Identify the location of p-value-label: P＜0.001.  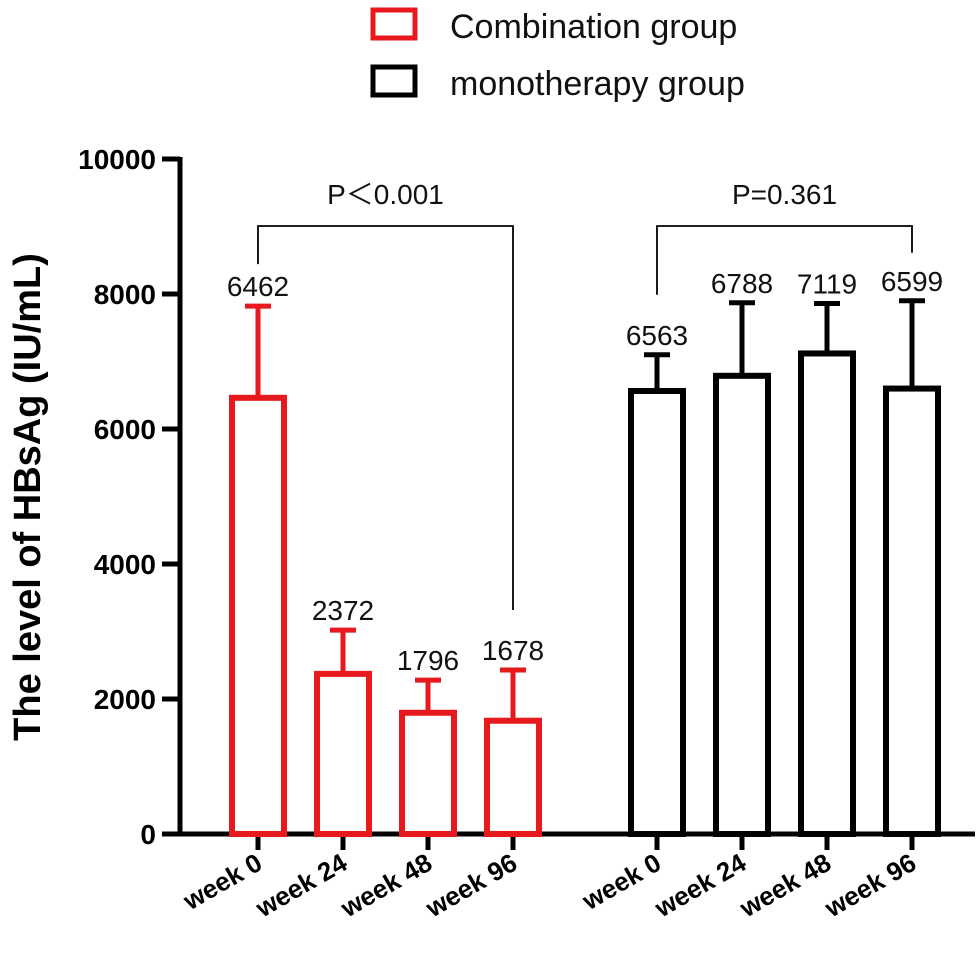
(385, 194).